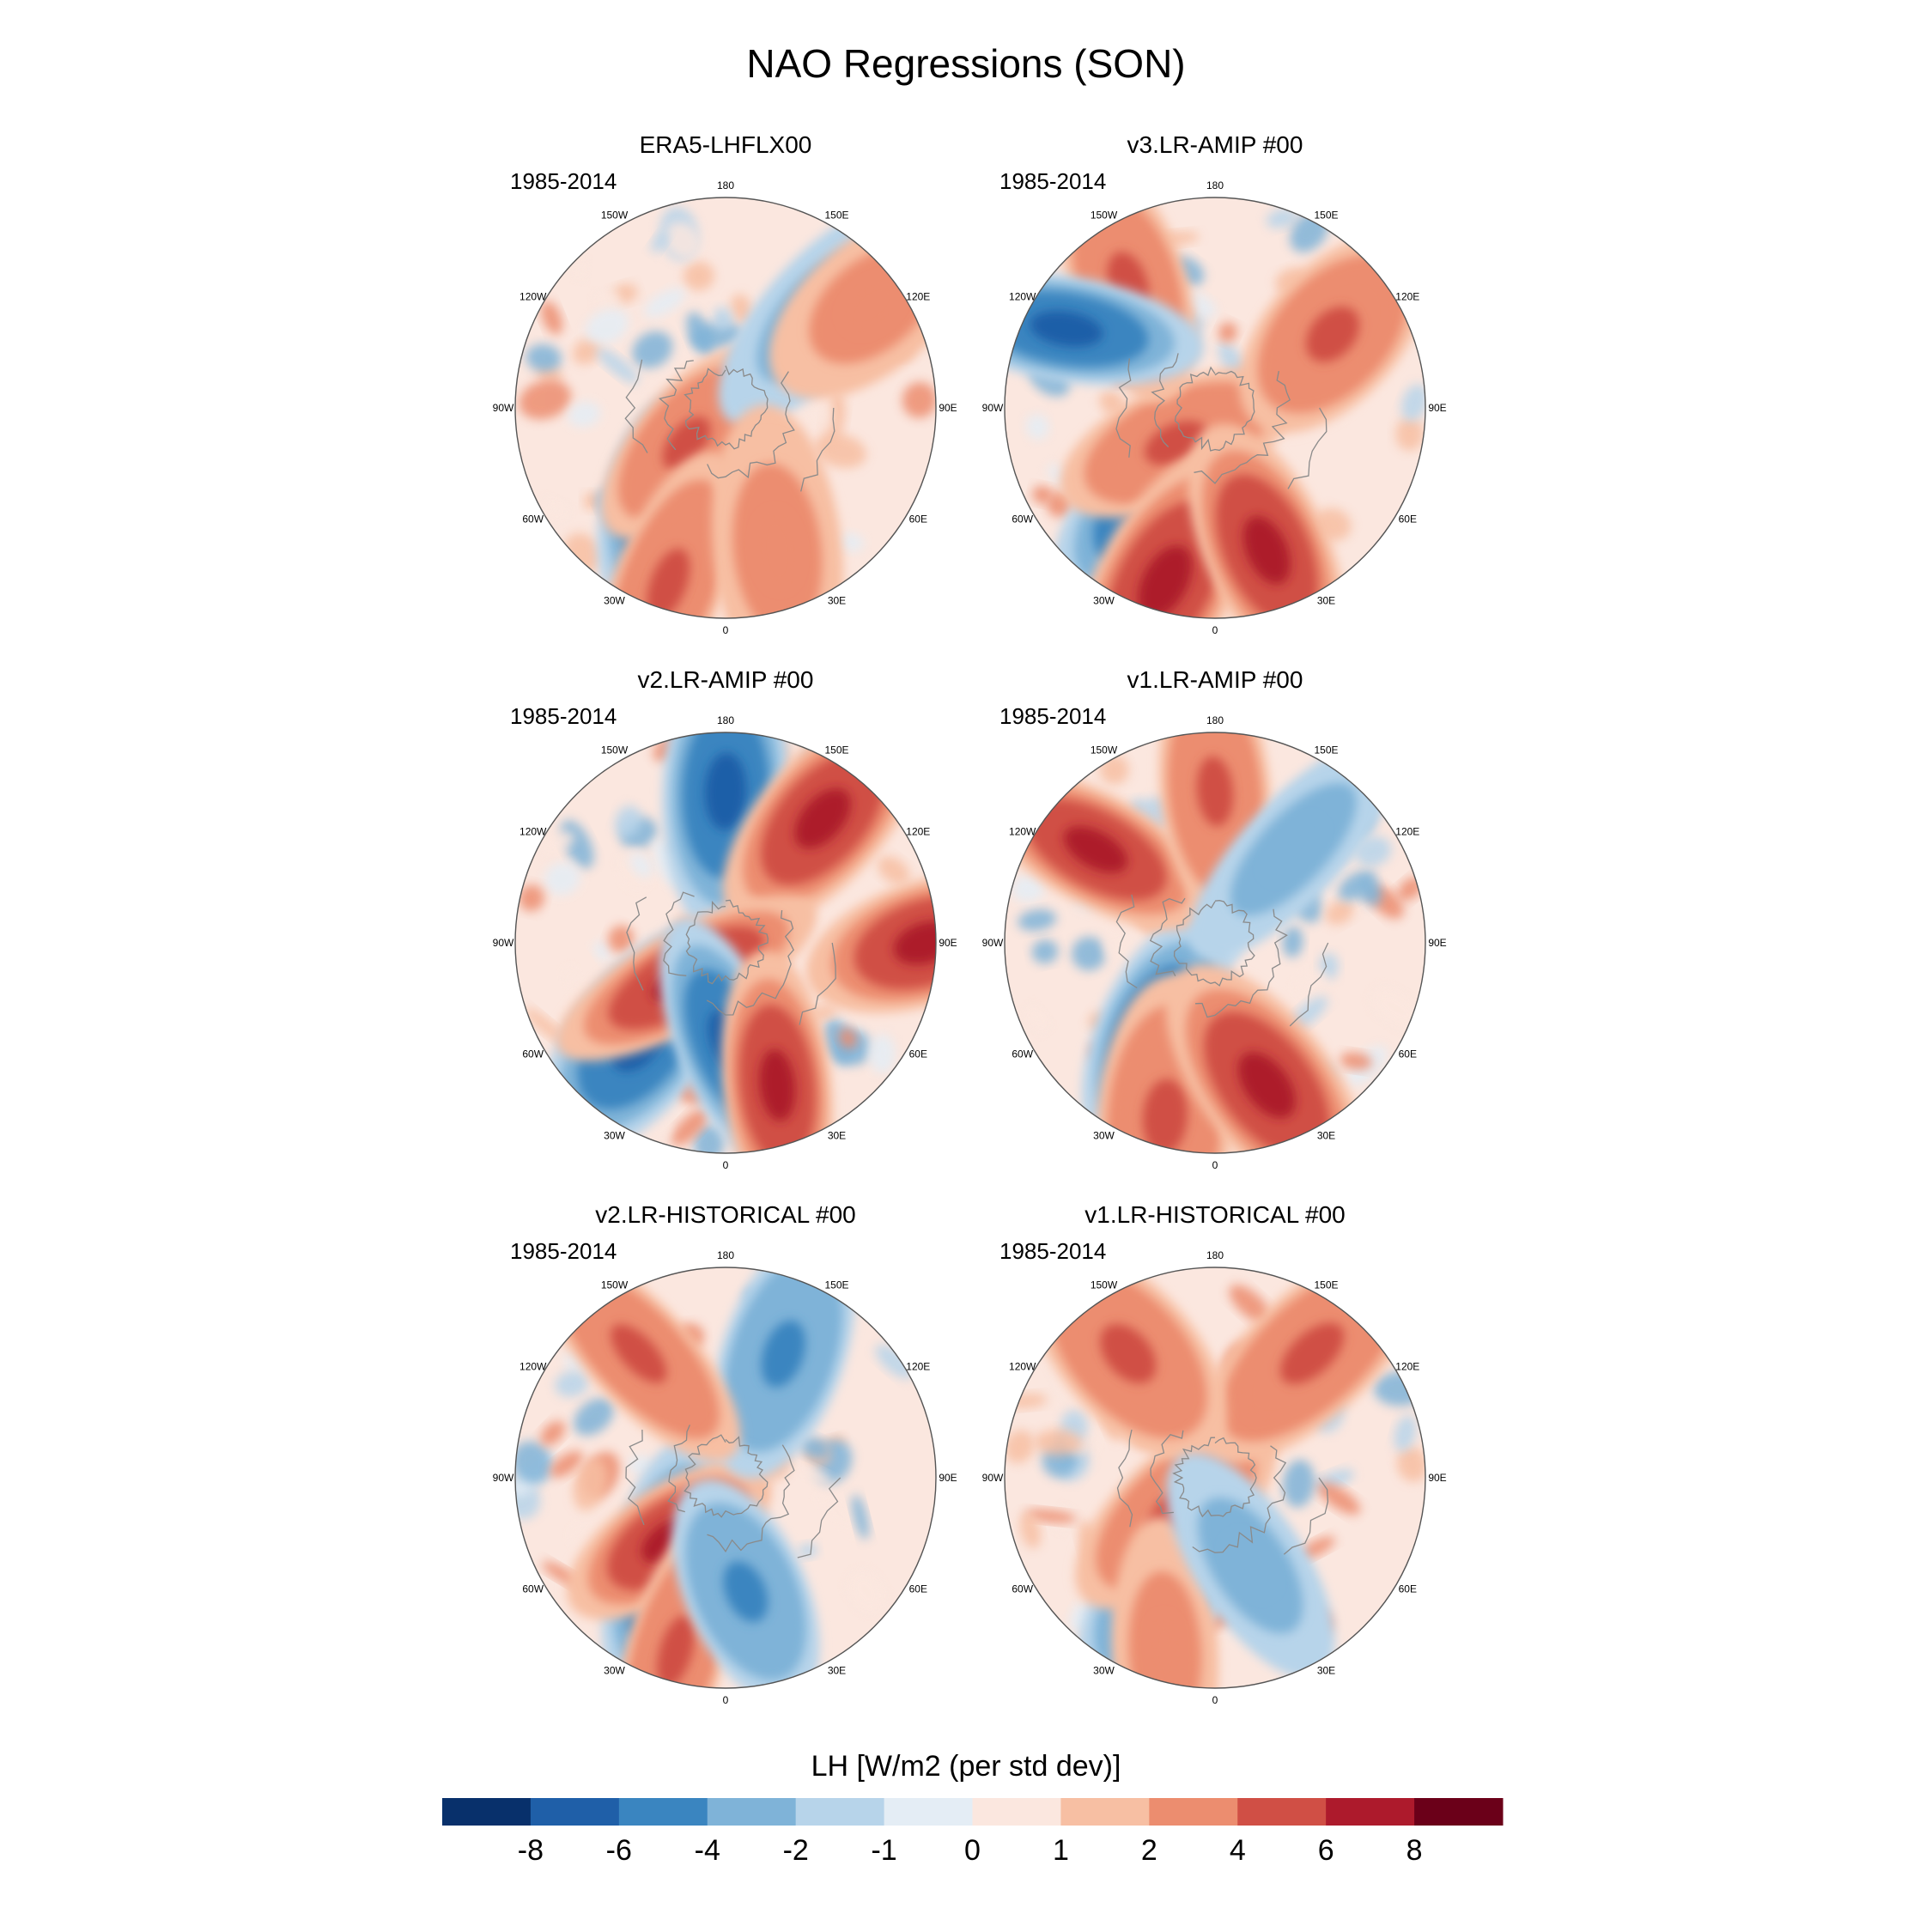 This screenshot has height=1932, width=1932. Describe the element at coordinates (973, 1850) in the screenshot. I see `colorbar-tick-label: 0` at that location.